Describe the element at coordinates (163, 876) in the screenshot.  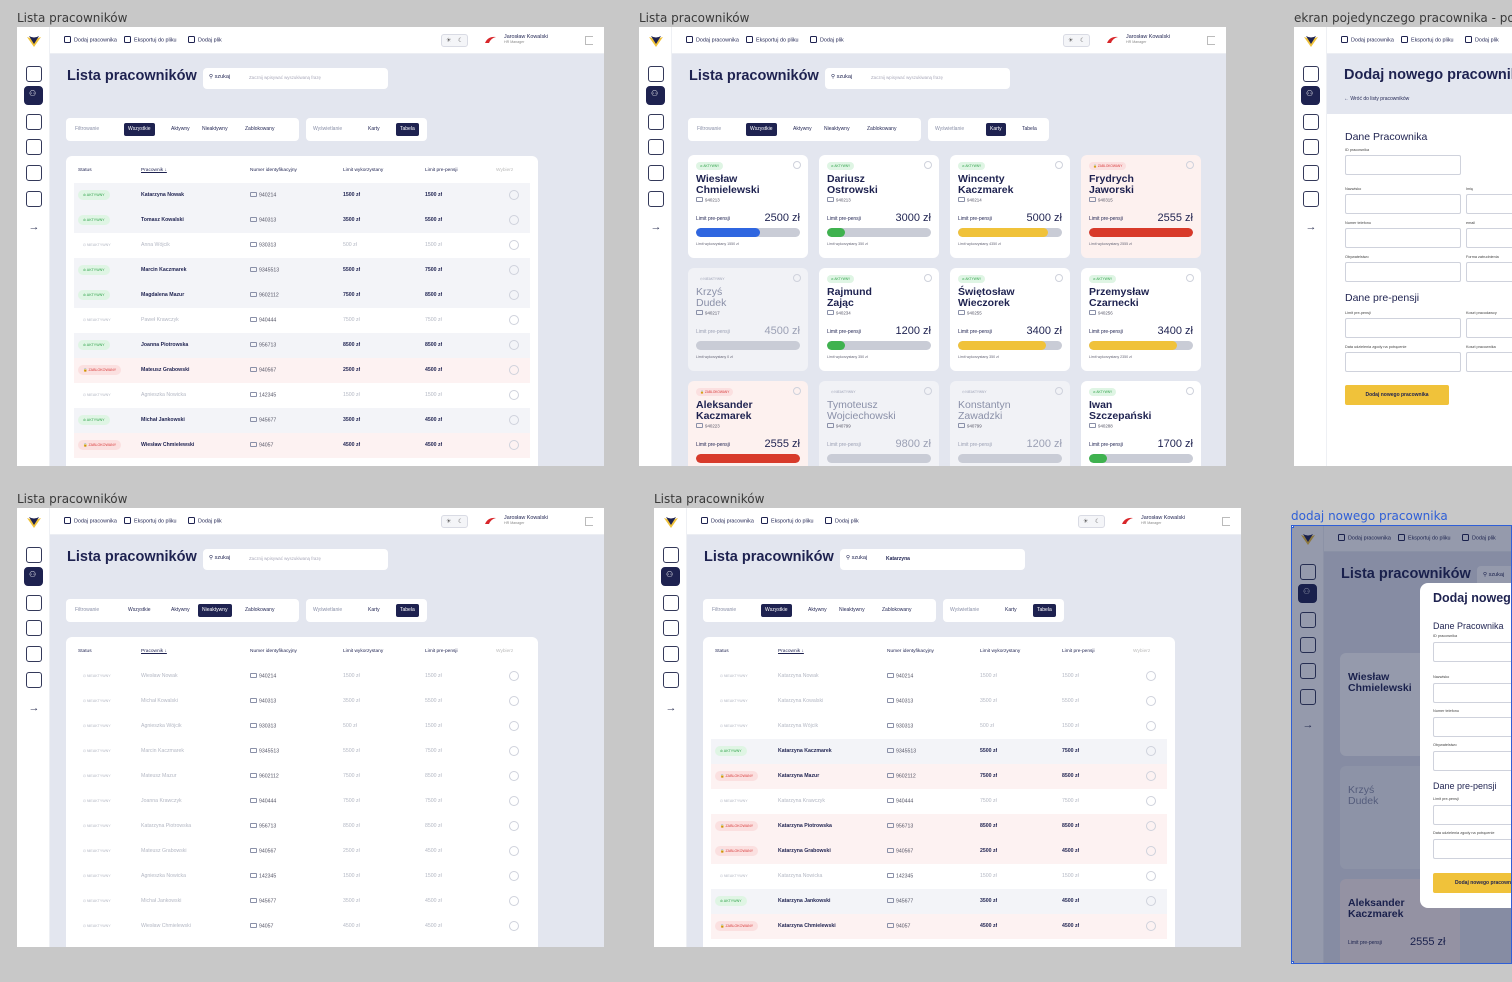
I see `employee-name: Agnieszka Nowicka` at that location.